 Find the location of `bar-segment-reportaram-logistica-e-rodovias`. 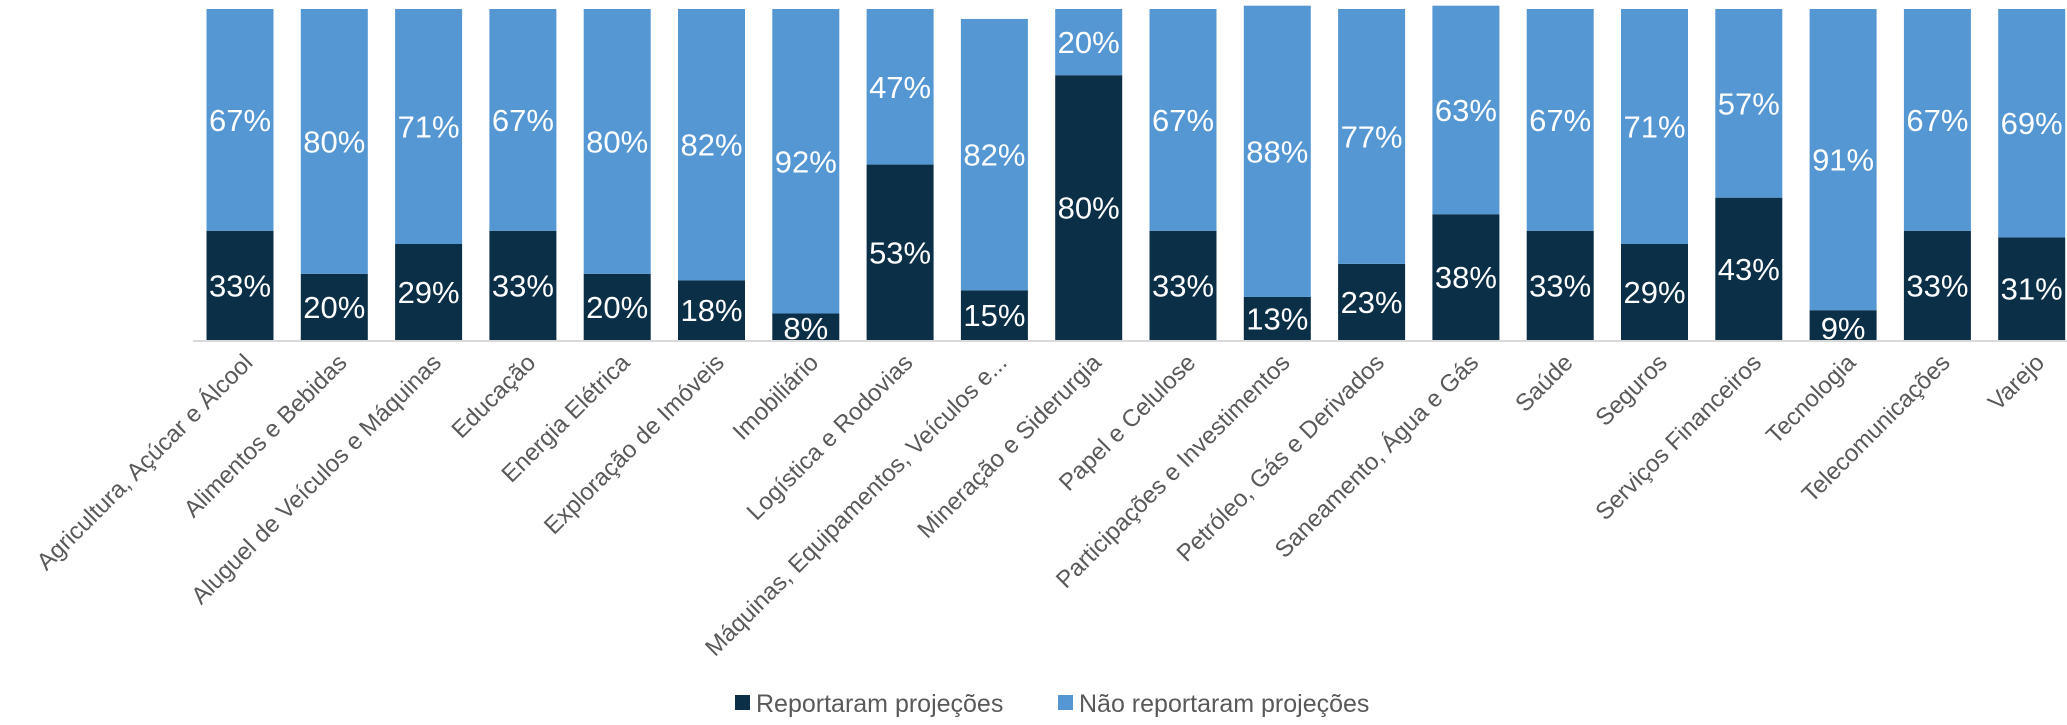

bar-segment-reportaram-logistica-e-rodovias is located at coordinates (900, 252).